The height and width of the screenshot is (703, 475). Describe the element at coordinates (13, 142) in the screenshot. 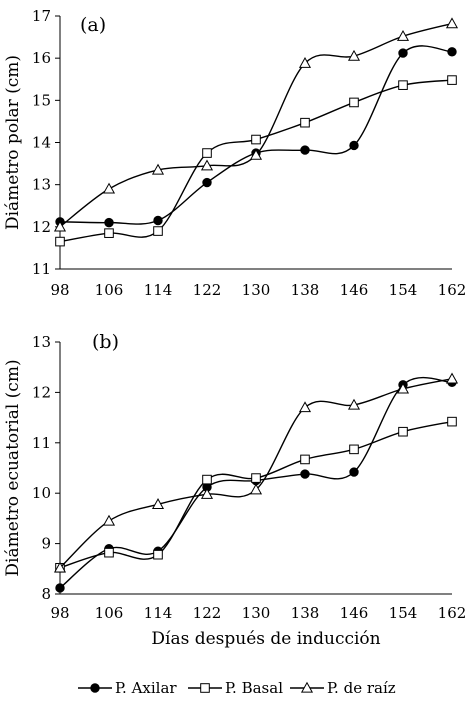

I see `y-axis-label: Diámetro polar (cm)` at that location.